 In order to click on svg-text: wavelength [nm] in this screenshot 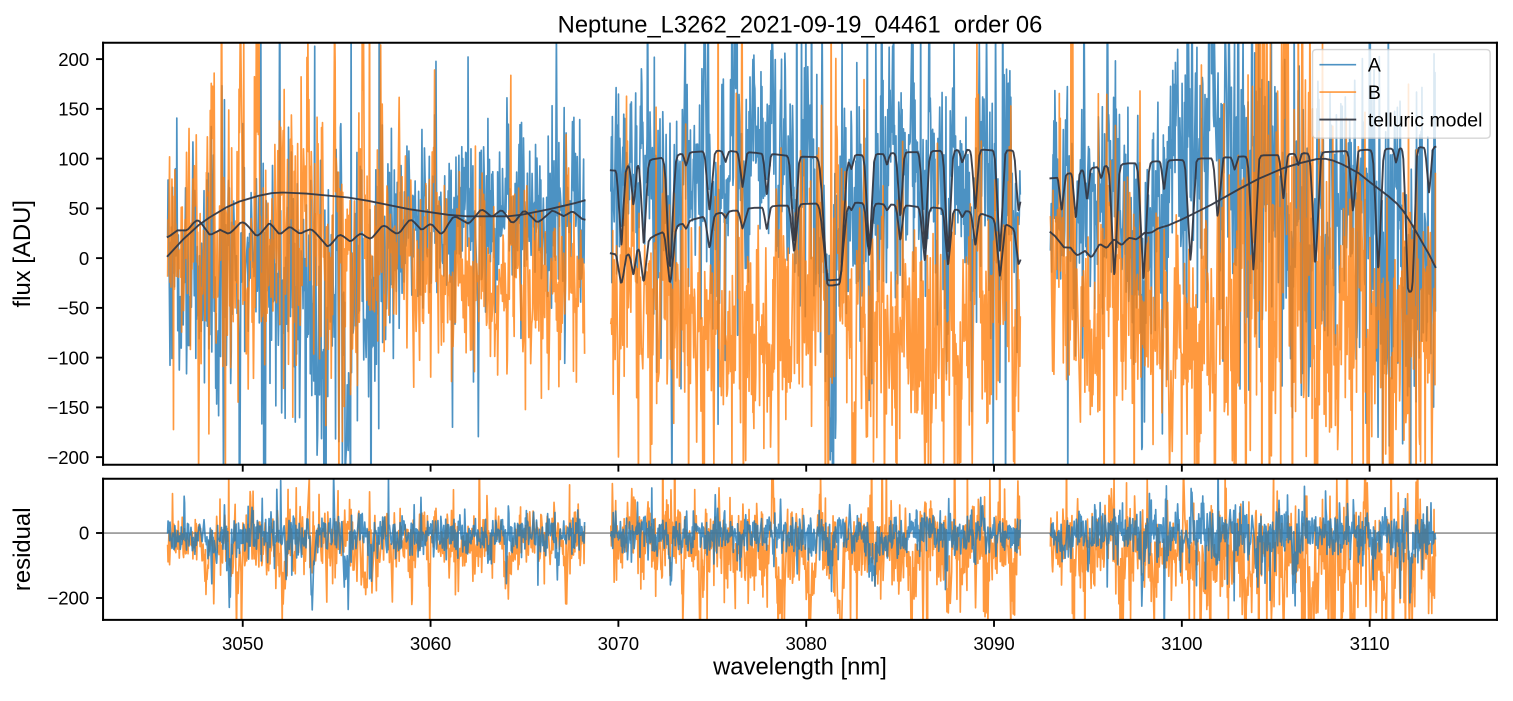, I will do `click(799, 667)`.